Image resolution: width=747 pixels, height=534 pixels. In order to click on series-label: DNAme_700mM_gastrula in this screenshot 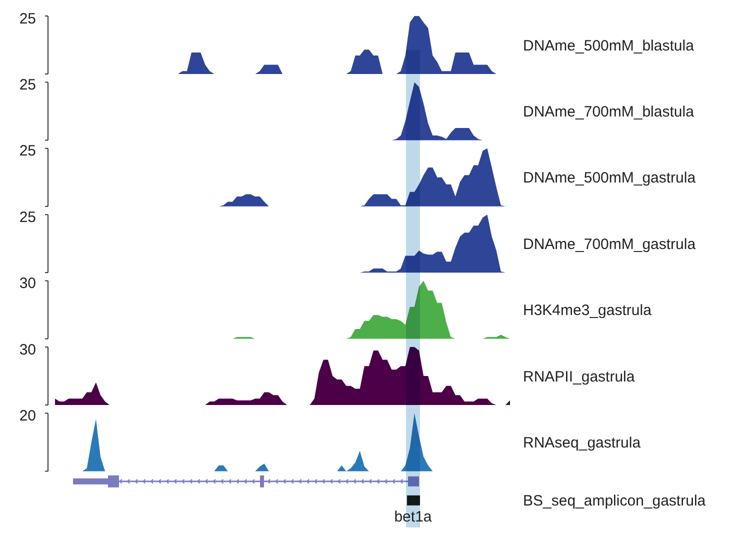, I will do `click(609, 244)`.